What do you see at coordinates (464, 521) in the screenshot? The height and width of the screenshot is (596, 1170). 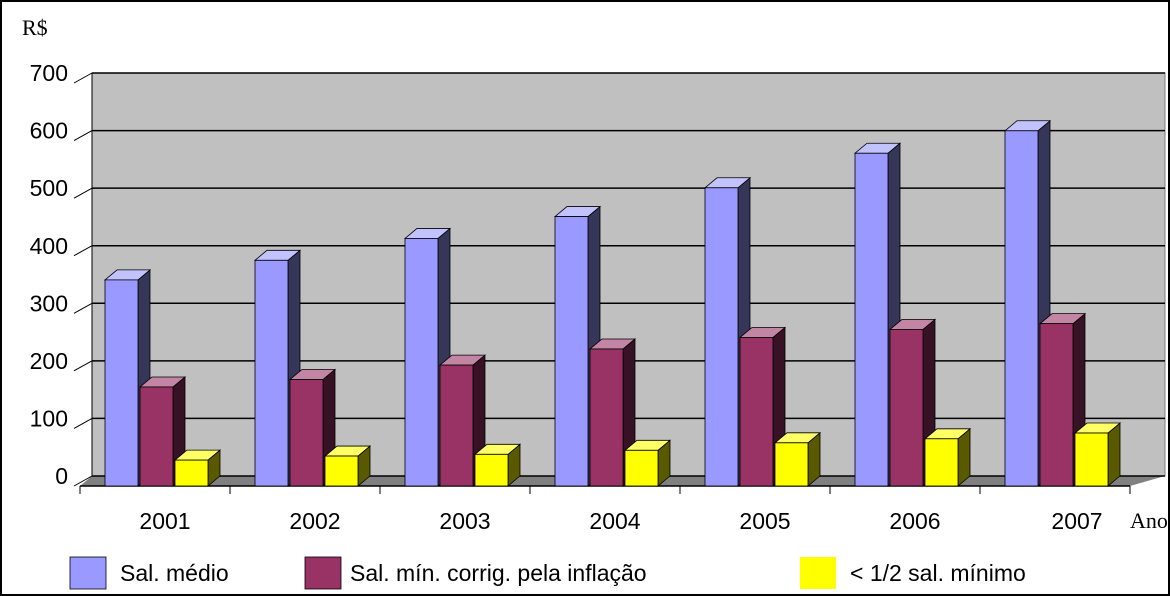 I see `x-tick-label: 2003` at bounding box center [464, 521].